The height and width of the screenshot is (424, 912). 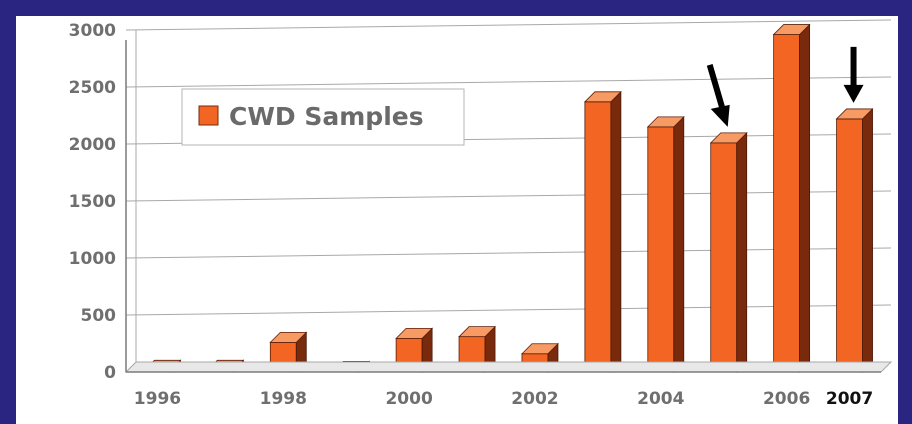 What do you see at coordinates (92, 145) in the screenshot?
I see `y-tick-label: 2000` at bounding box center [92, 145].